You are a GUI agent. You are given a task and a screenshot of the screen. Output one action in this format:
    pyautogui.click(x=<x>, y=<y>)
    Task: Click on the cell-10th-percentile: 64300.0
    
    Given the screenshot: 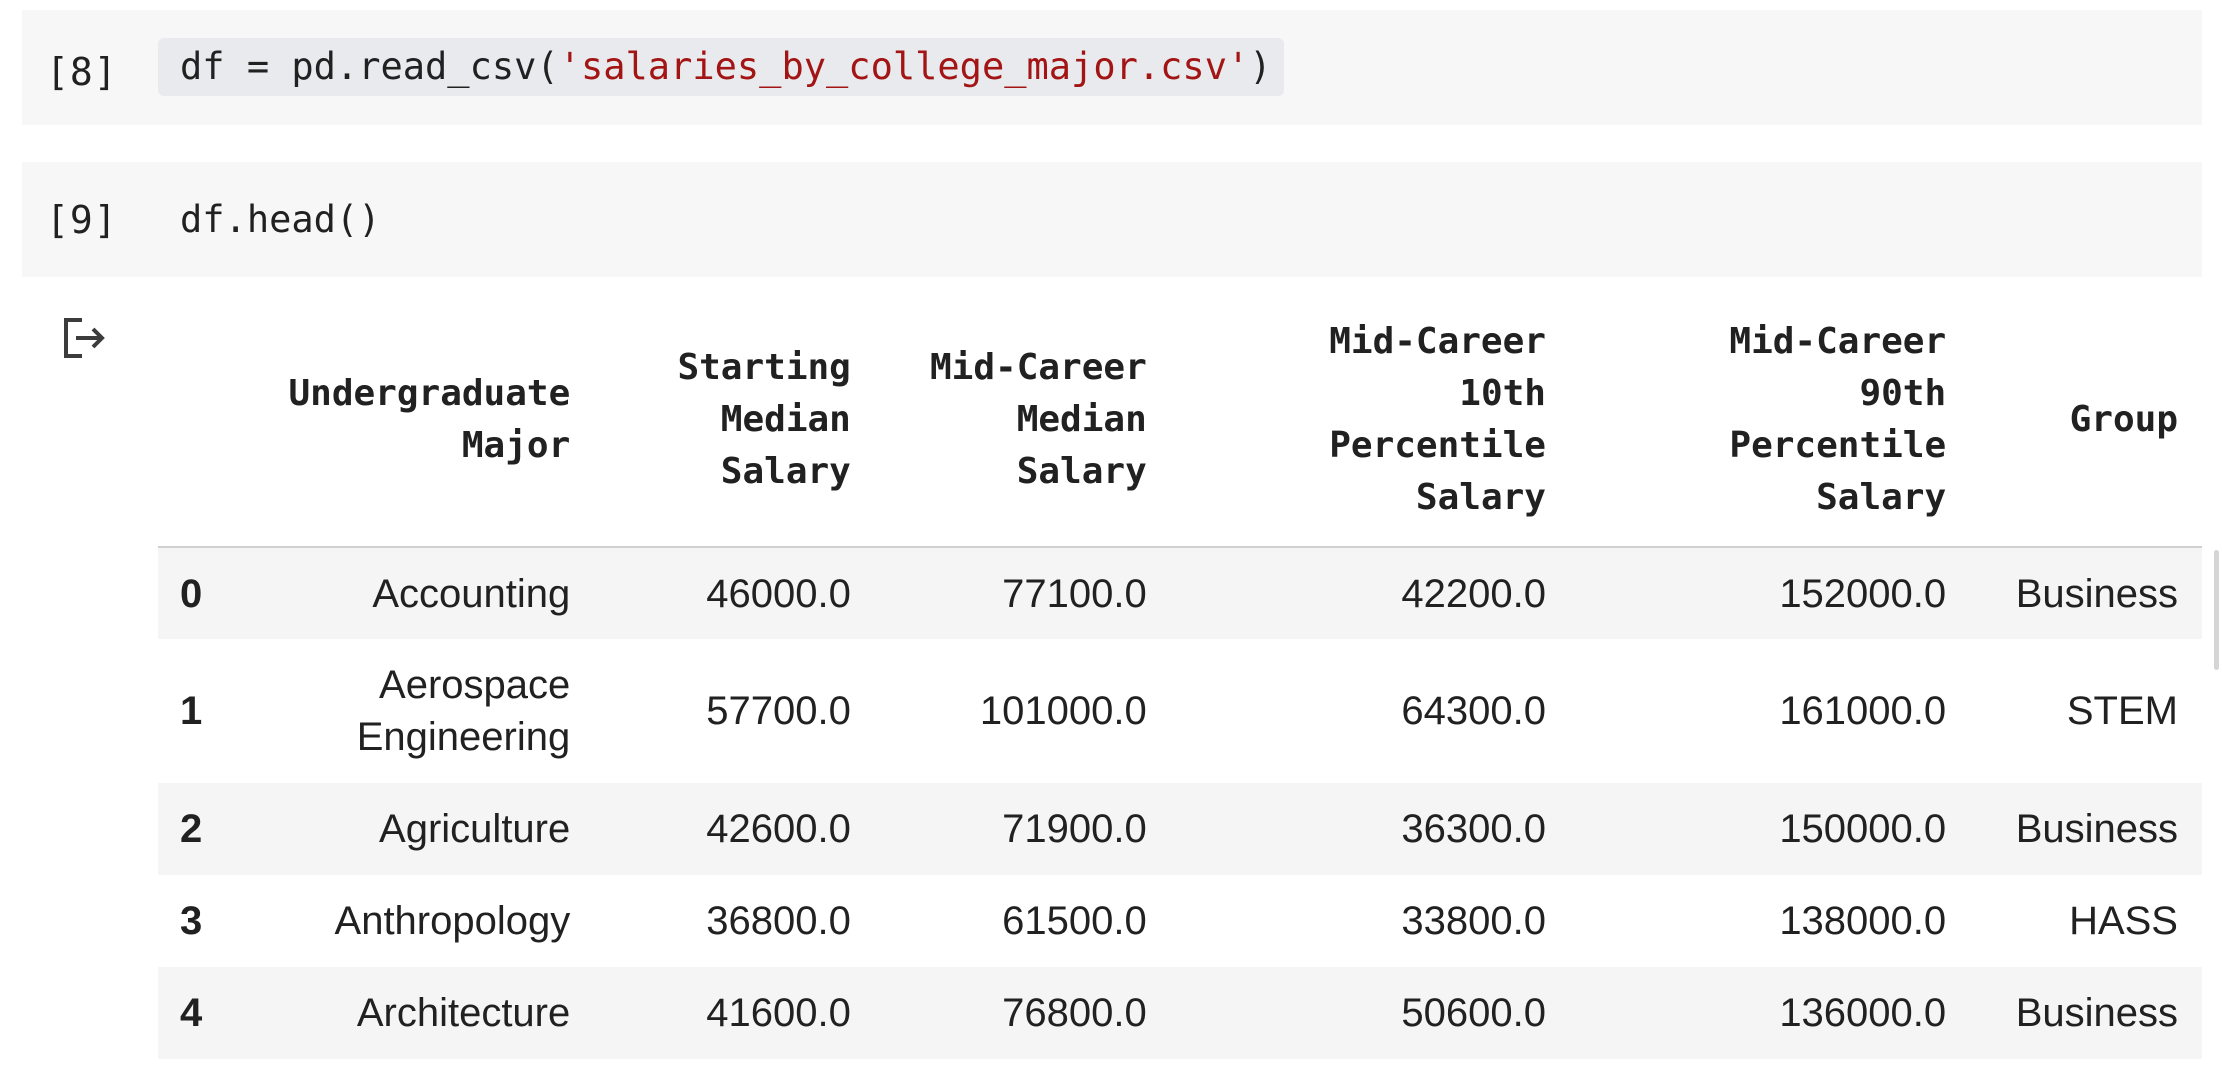 What is the action you would take?
    pyautogui.click(x=1473, y=711)
    